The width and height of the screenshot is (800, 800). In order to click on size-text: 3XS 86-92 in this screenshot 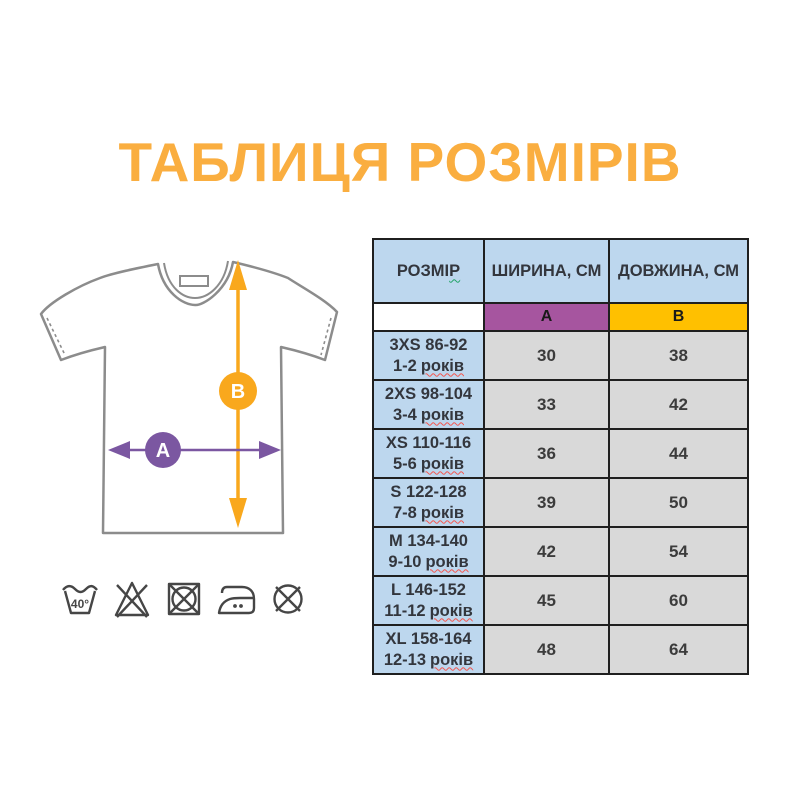, I will do `click(428, 344)`.